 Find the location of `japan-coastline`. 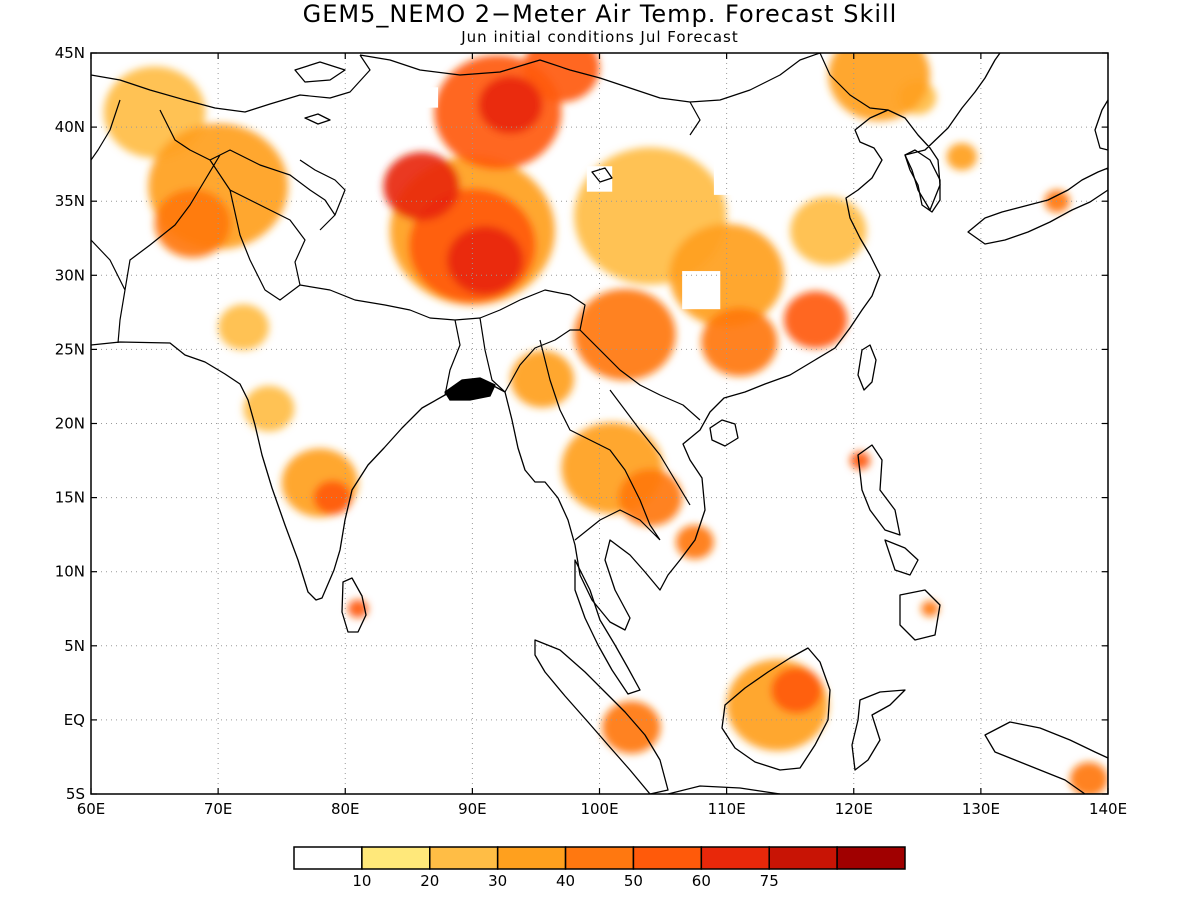

japan-coastline is located at coordinates (1037, 206).